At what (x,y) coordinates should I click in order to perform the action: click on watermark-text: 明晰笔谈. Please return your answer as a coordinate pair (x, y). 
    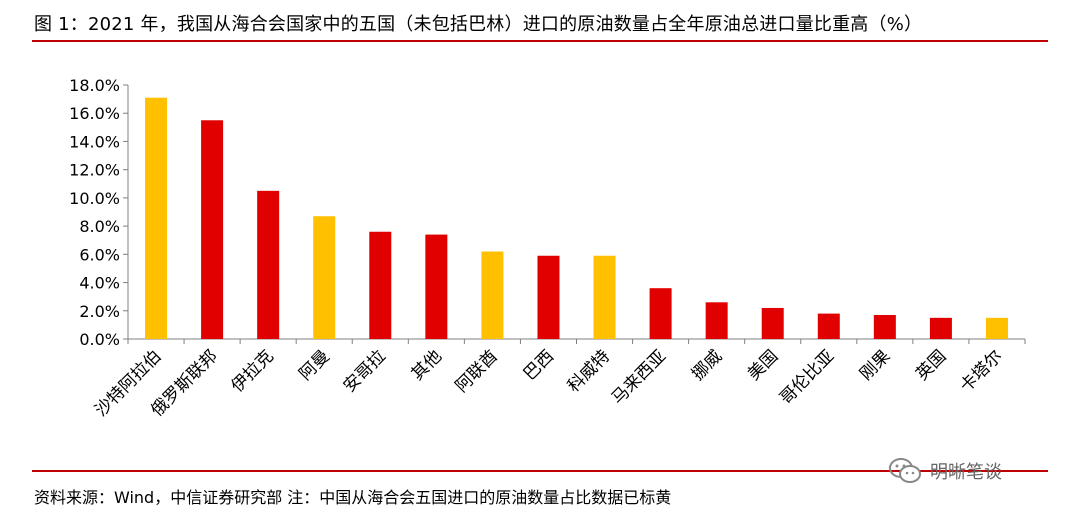
    Looking at the image, I should click on (966, 472).